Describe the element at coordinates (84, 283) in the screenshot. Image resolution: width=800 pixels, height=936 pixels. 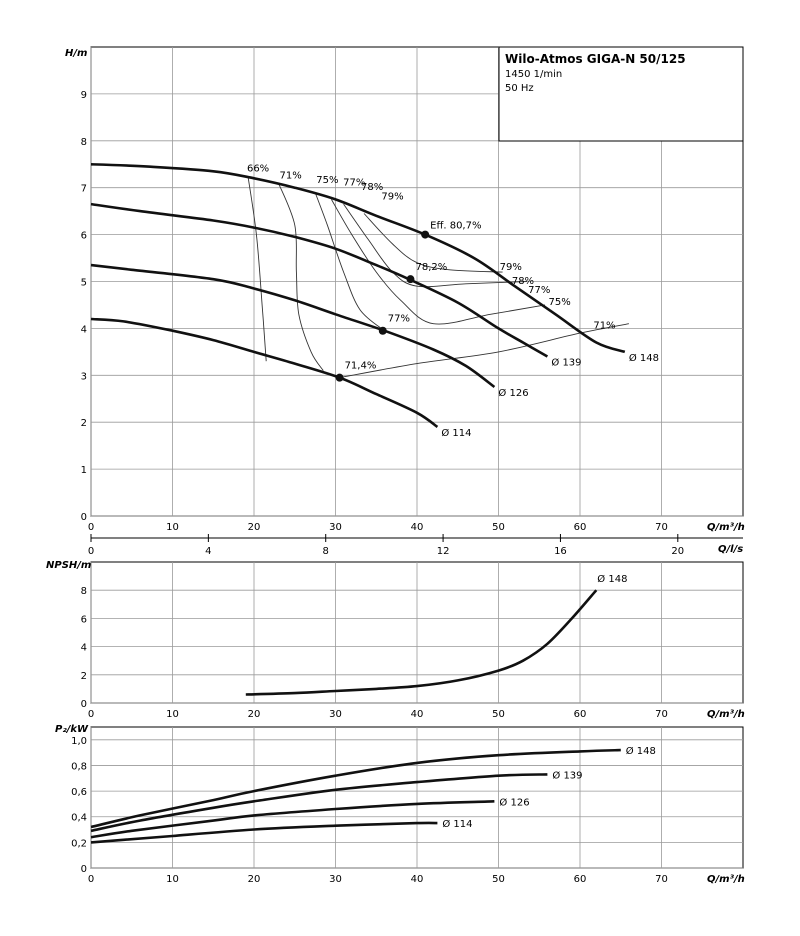
I see `y-tick-label: 5` at that location.